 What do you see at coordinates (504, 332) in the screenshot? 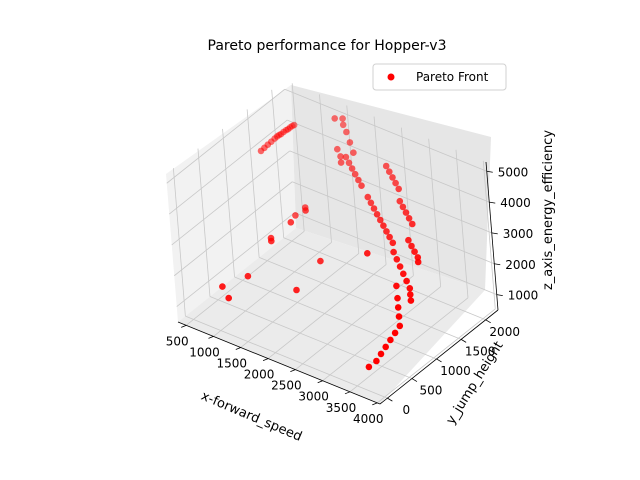
I see `y-tick-label: 2000` at bounding box center [504, 332].